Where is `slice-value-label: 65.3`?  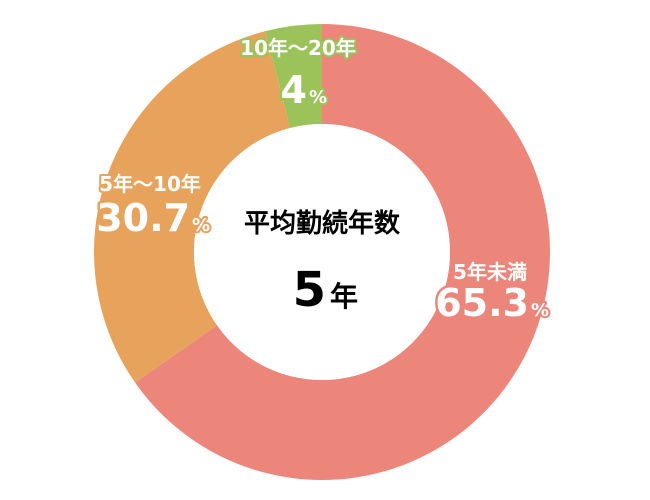 slice-value-label: 65.3 is located at coordinates (482, 303).